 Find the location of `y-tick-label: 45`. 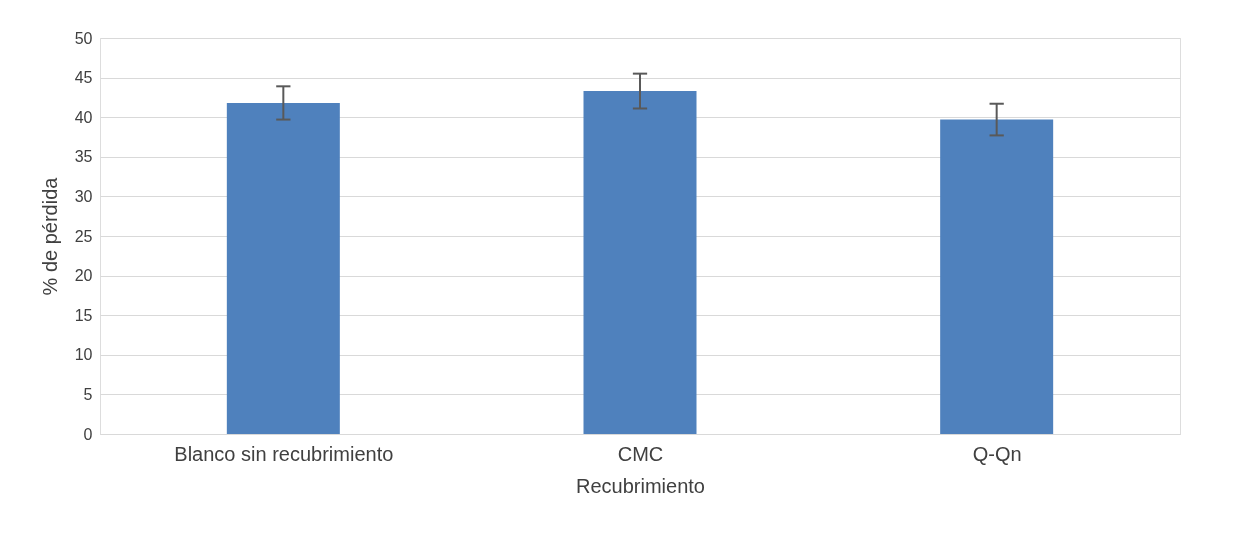

y-tick-label: 45 is located at coordinates (83, 78).